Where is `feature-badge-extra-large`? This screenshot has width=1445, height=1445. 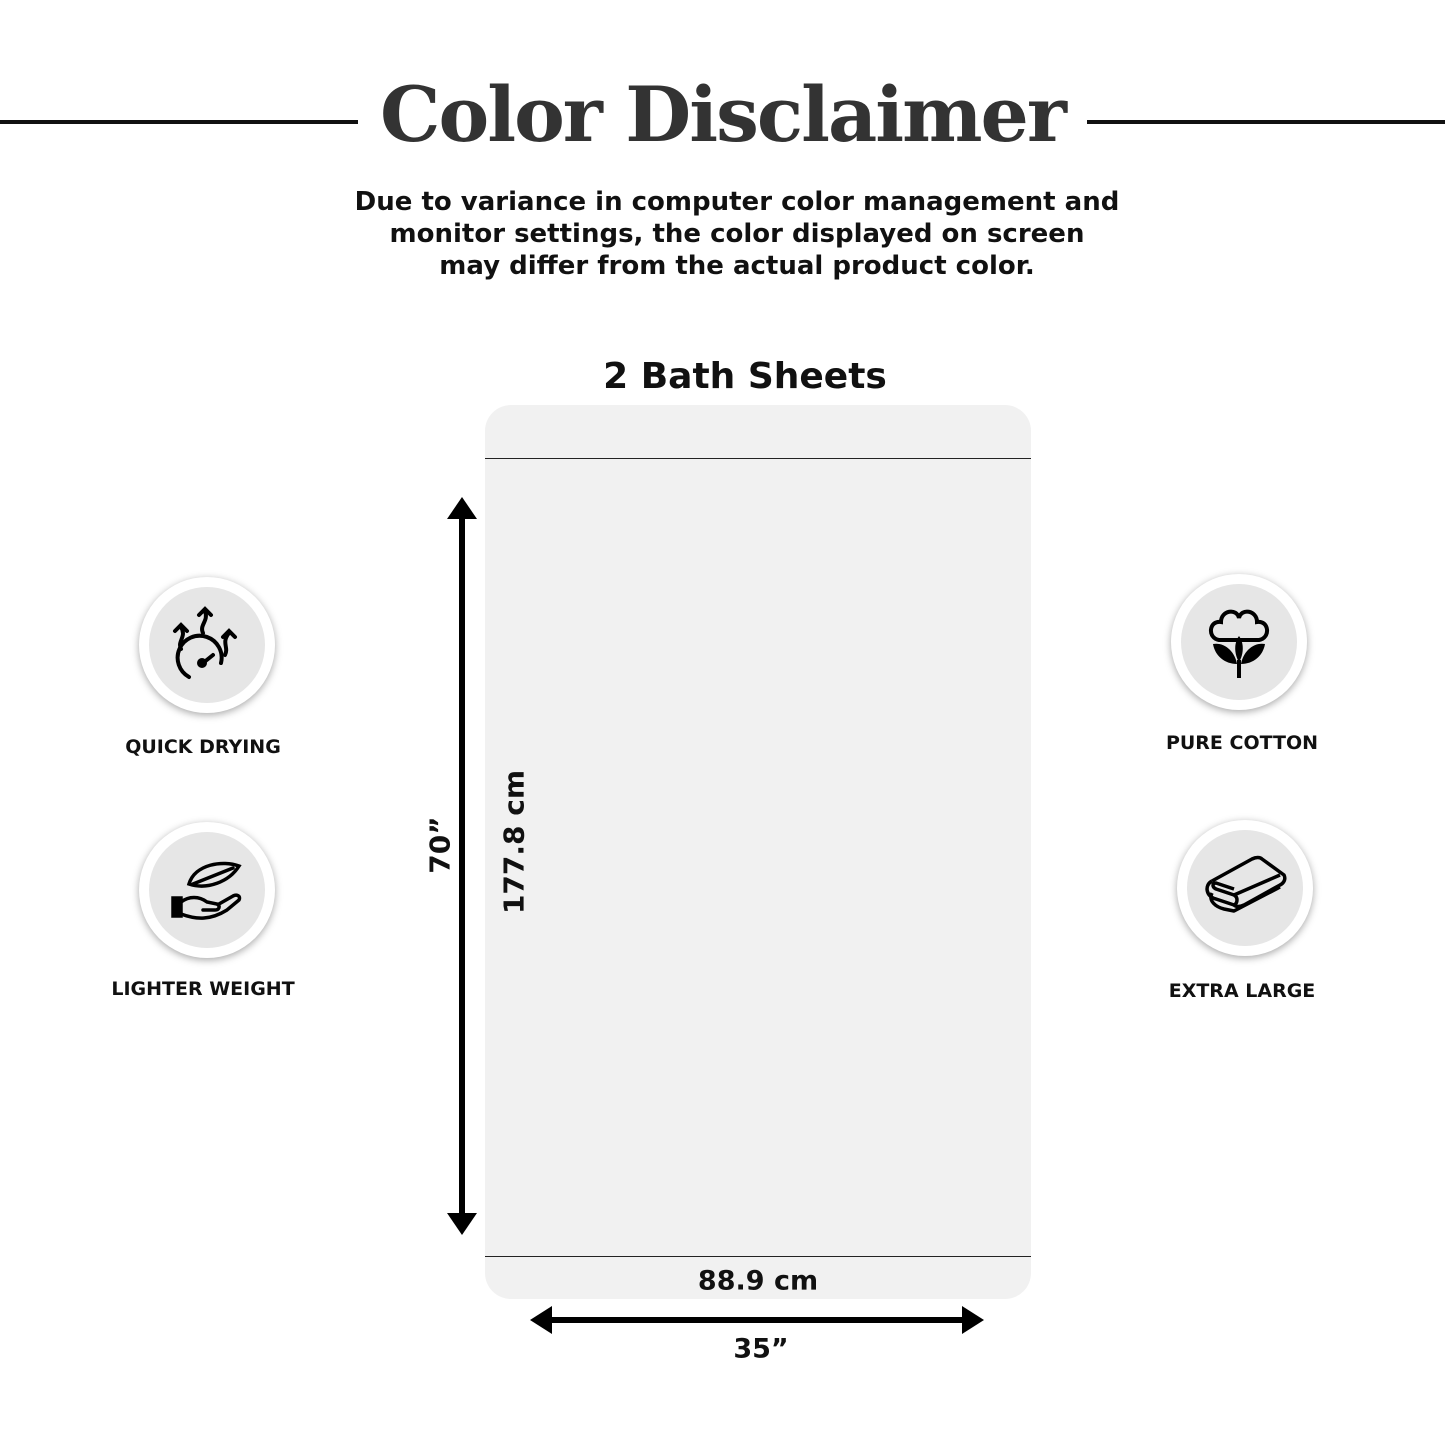 feature-badge-extra-large is located at coordinates (1245, 888).